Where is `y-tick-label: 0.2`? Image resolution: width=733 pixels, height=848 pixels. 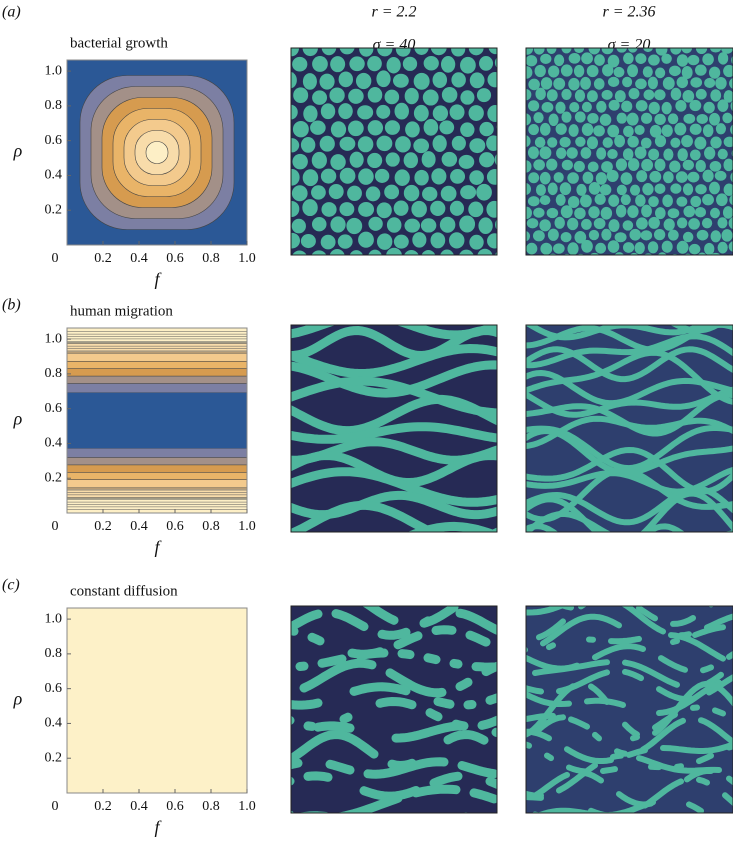 y-tick-label: 0.2 is located at coordinates (54, 477).